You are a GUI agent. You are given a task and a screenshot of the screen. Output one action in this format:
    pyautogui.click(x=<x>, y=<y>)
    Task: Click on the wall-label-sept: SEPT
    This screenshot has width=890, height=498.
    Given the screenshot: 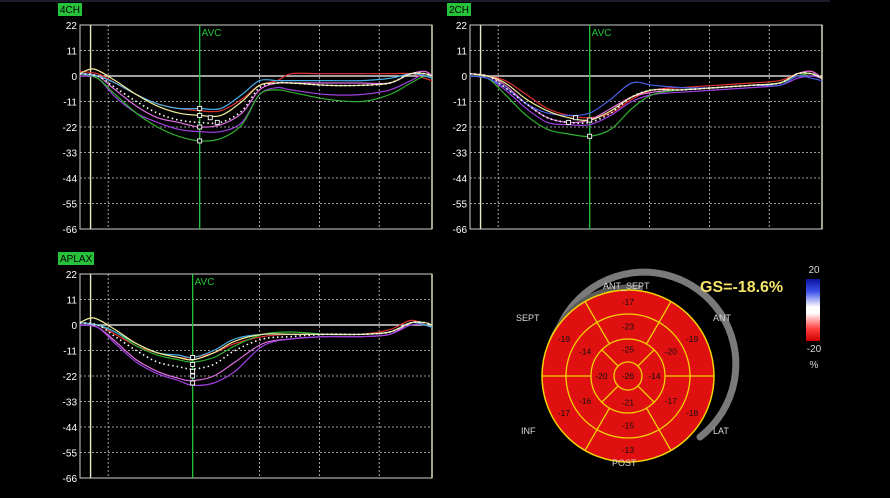 What is the action you would take?
    pyautogui.click(x=528, y=318)
    